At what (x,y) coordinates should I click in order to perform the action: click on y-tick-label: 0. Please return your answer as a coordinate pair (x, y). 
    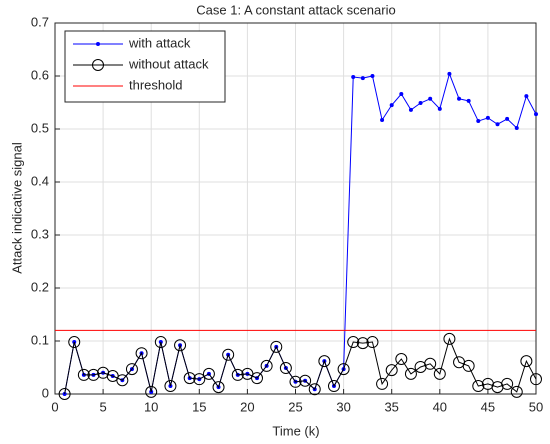
    Looking at the image, I should click on (45, 392).